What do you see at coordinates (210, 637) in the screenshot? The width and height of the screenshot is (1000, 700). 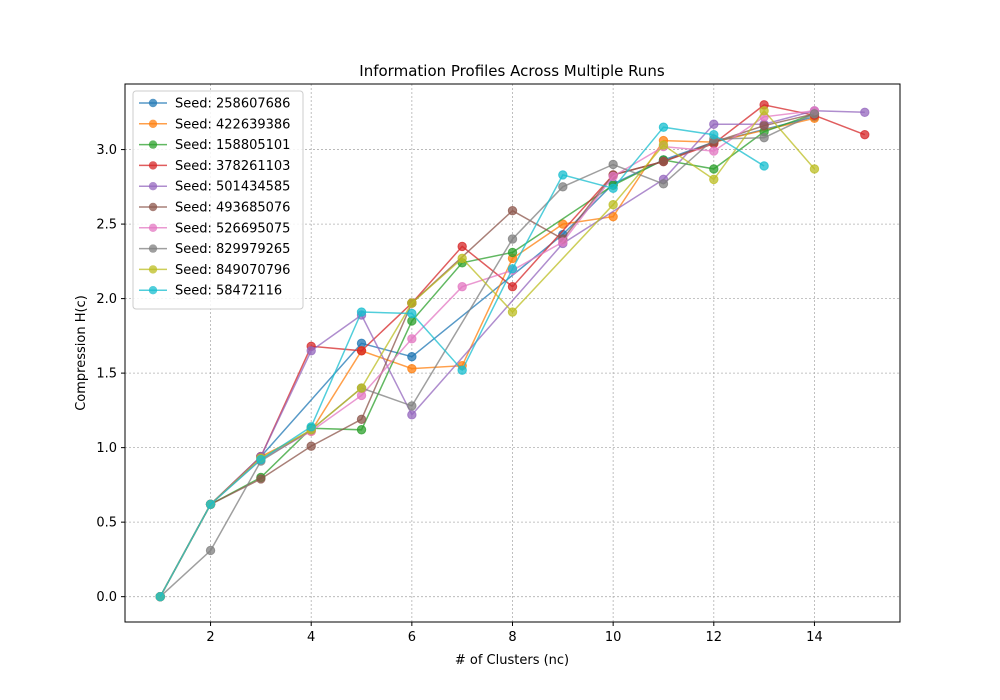 I see `x-tick-label: 2` at bounding box center [210, 637].